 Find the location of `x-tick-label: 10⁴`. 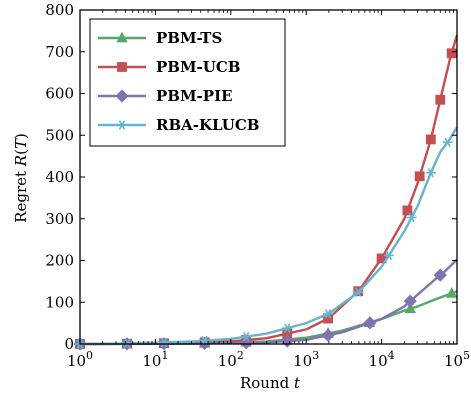

x-tick-label: 10⁴ is located at coordinates (382, 359).